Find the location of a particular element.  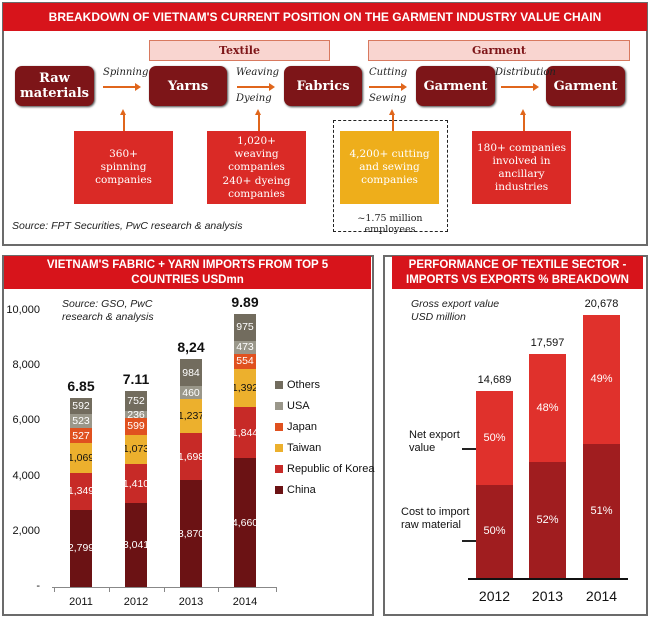

process-spinning: Spinning is located at coordinates (126, 72).